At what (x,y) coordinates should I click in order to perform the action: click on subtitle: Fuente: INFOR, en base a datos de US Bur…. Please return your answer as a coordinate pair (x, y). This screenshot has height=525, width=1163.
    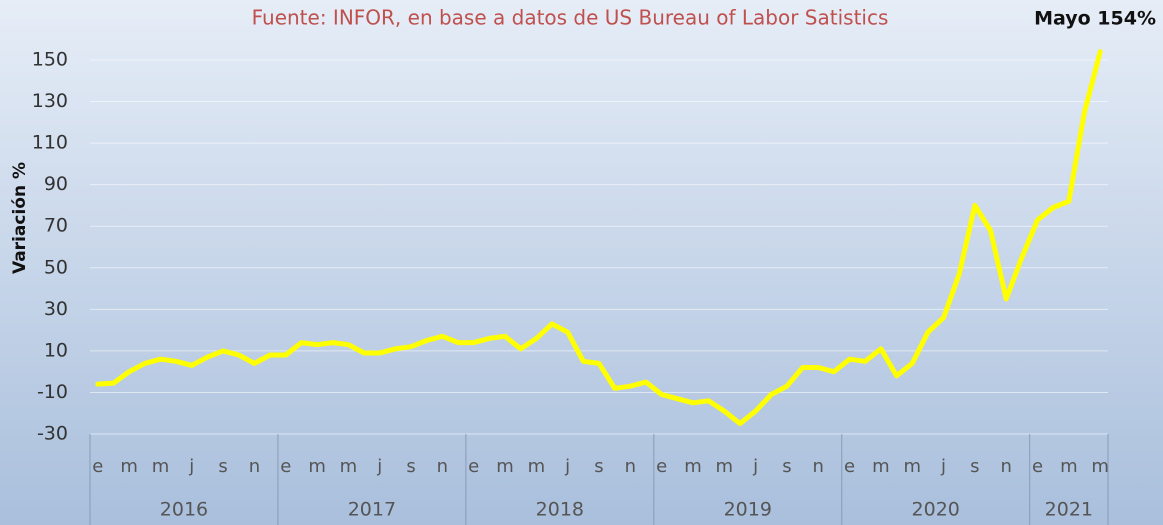
    Looking at the image, I should click on (570, 18).